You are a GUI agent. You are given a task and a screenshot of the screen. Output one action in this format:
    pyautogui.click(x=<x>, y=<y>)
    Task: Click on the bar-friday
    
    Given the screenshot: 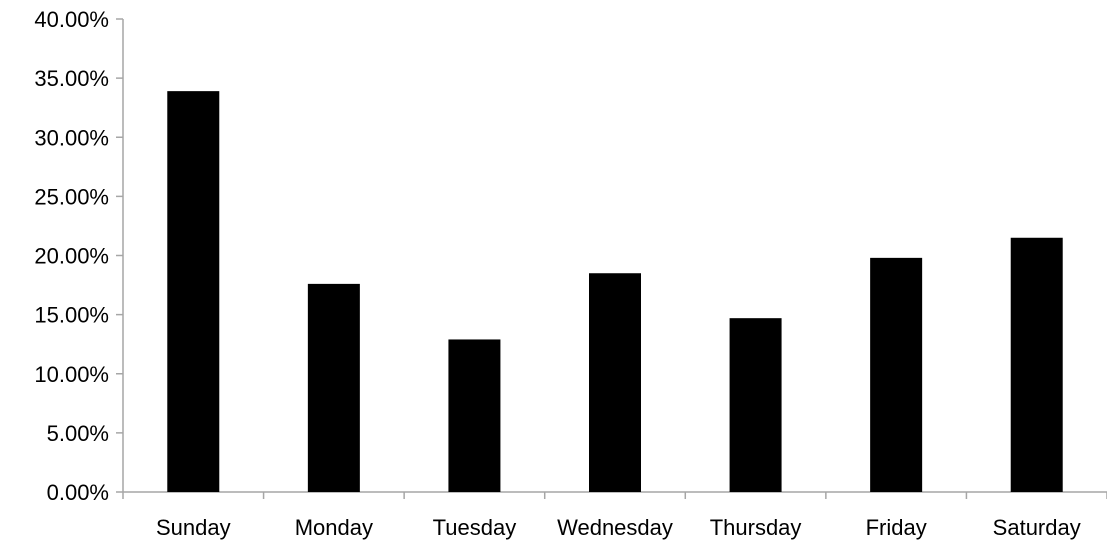 What is the action you would take?
    pyautogui.click(x=896, y=374)
    